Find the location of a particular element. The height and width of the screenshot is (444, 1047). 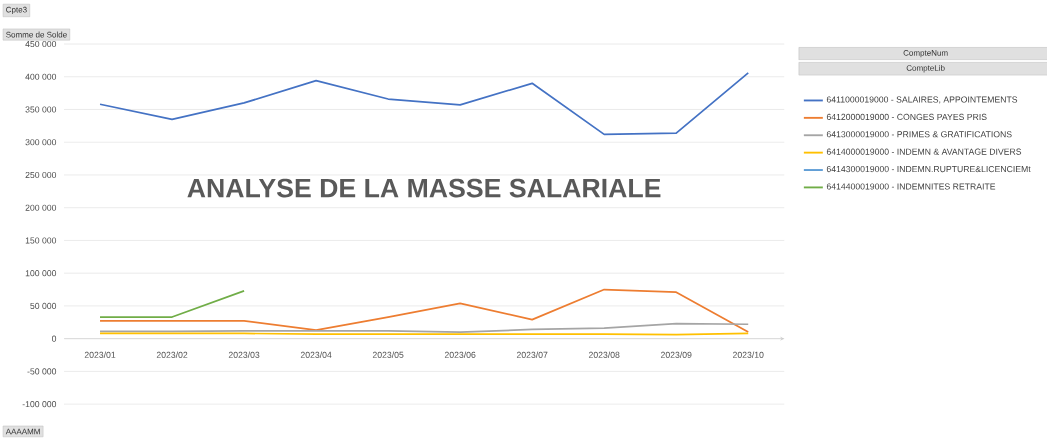

y-tick-label: 50 000 is located at coordinates (43, 305).